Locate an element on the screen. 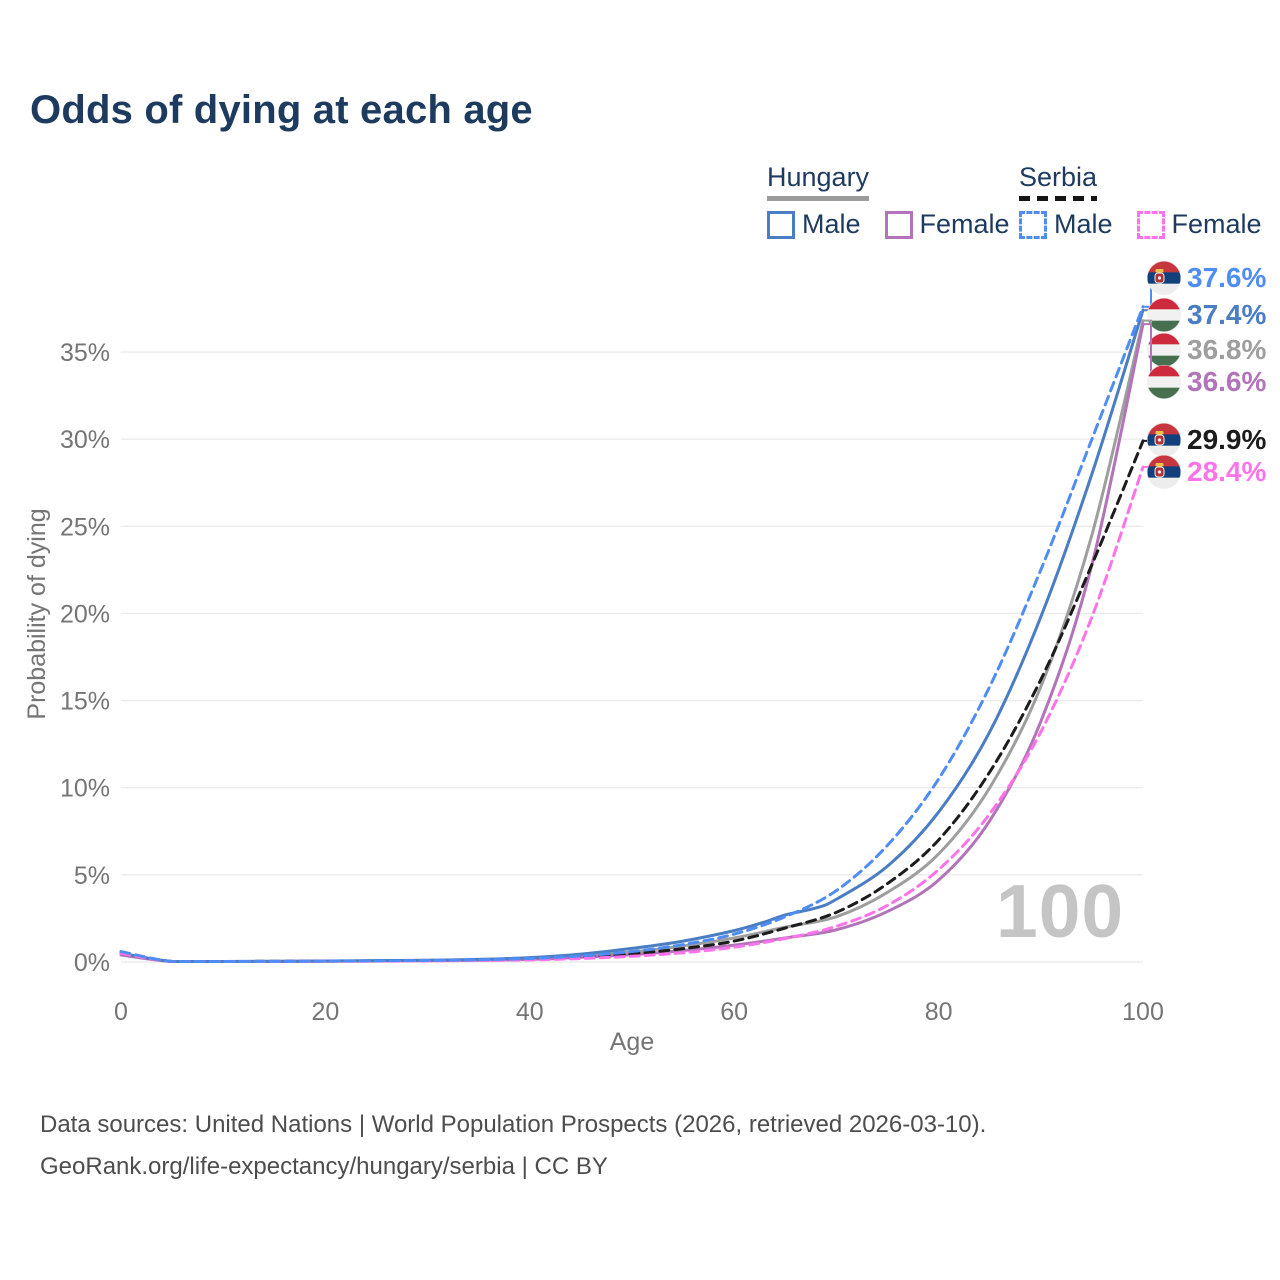 The height and width of the screenshot is (1280, 1280). legend-group-serbia: Serbia Male Female is located at coordinates (1140, 201).